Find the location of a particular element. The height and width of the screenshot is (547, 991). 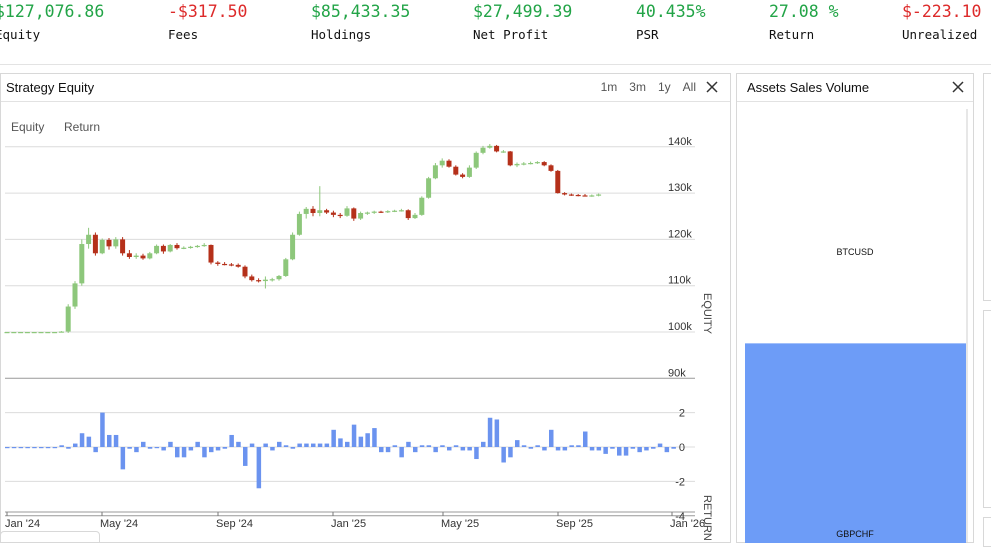

panel-title: Strategy Equity is located at coordinates (50, 87).